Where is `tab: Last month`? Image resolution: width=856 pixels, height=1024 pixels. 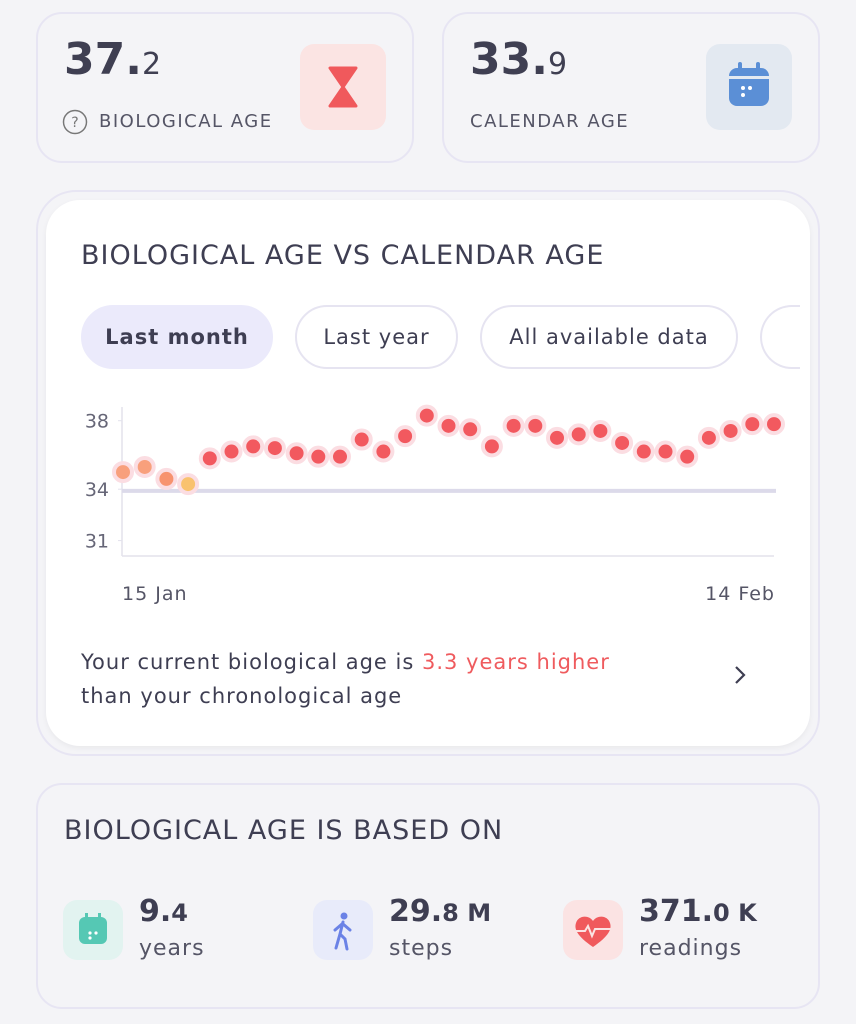 tab: Last month is located at coordinates (177, 337).